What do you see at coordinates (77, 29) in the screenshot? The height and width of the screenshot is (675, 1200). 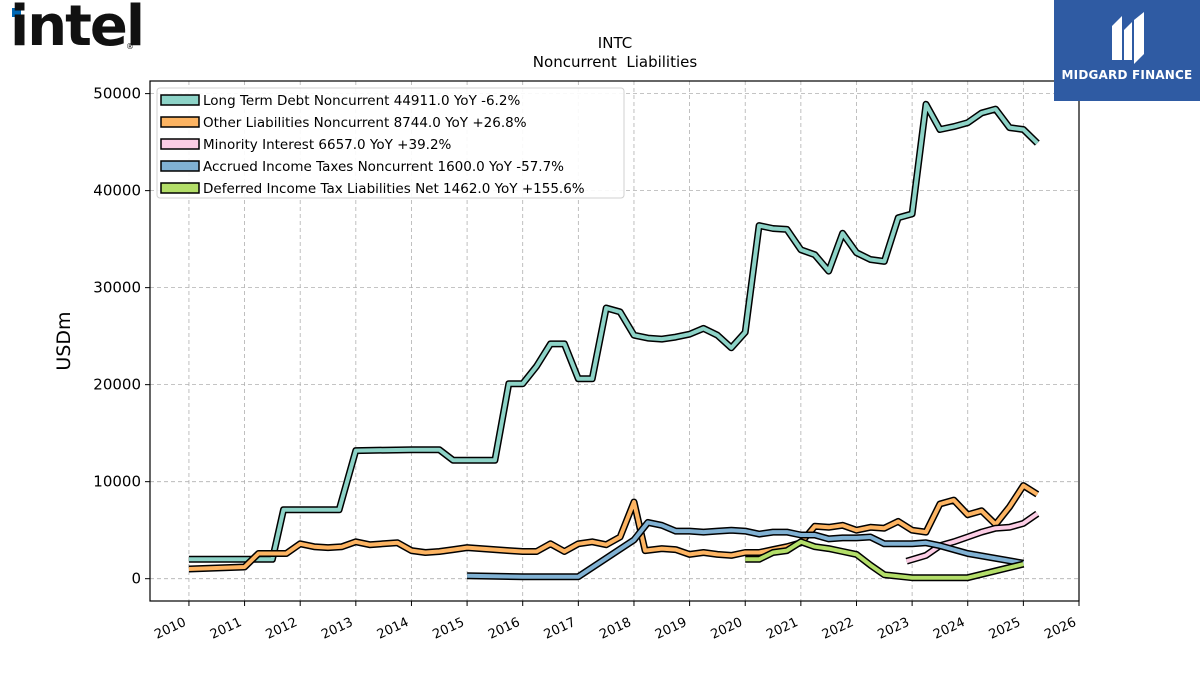 I see `intel-wordmark: intel` at bounding box center [77, 29].